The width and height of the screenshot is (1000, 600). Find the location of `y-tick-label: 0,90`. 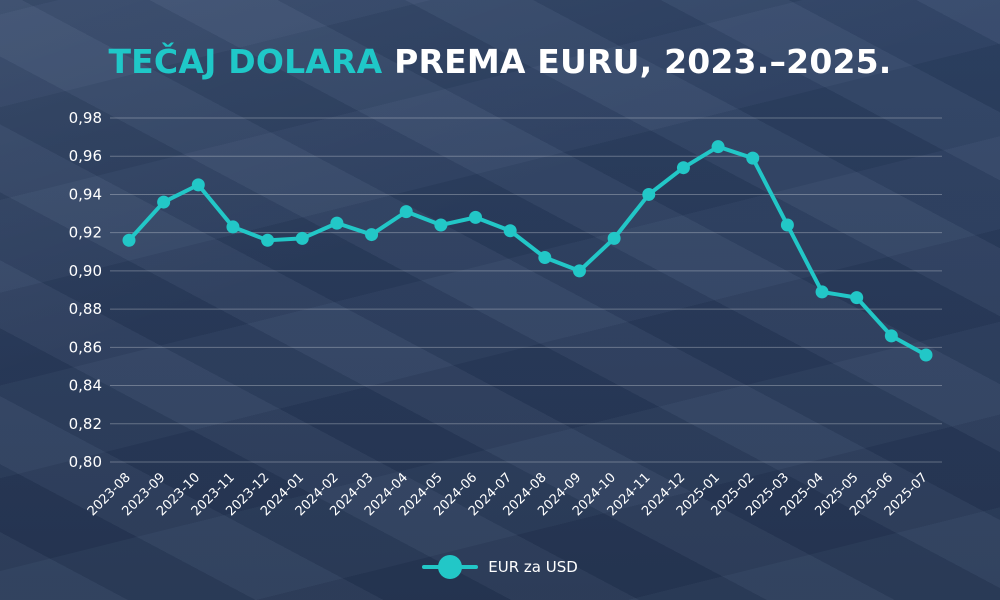

y-tick-label: 0,90 is located at coordinates (85, 271).